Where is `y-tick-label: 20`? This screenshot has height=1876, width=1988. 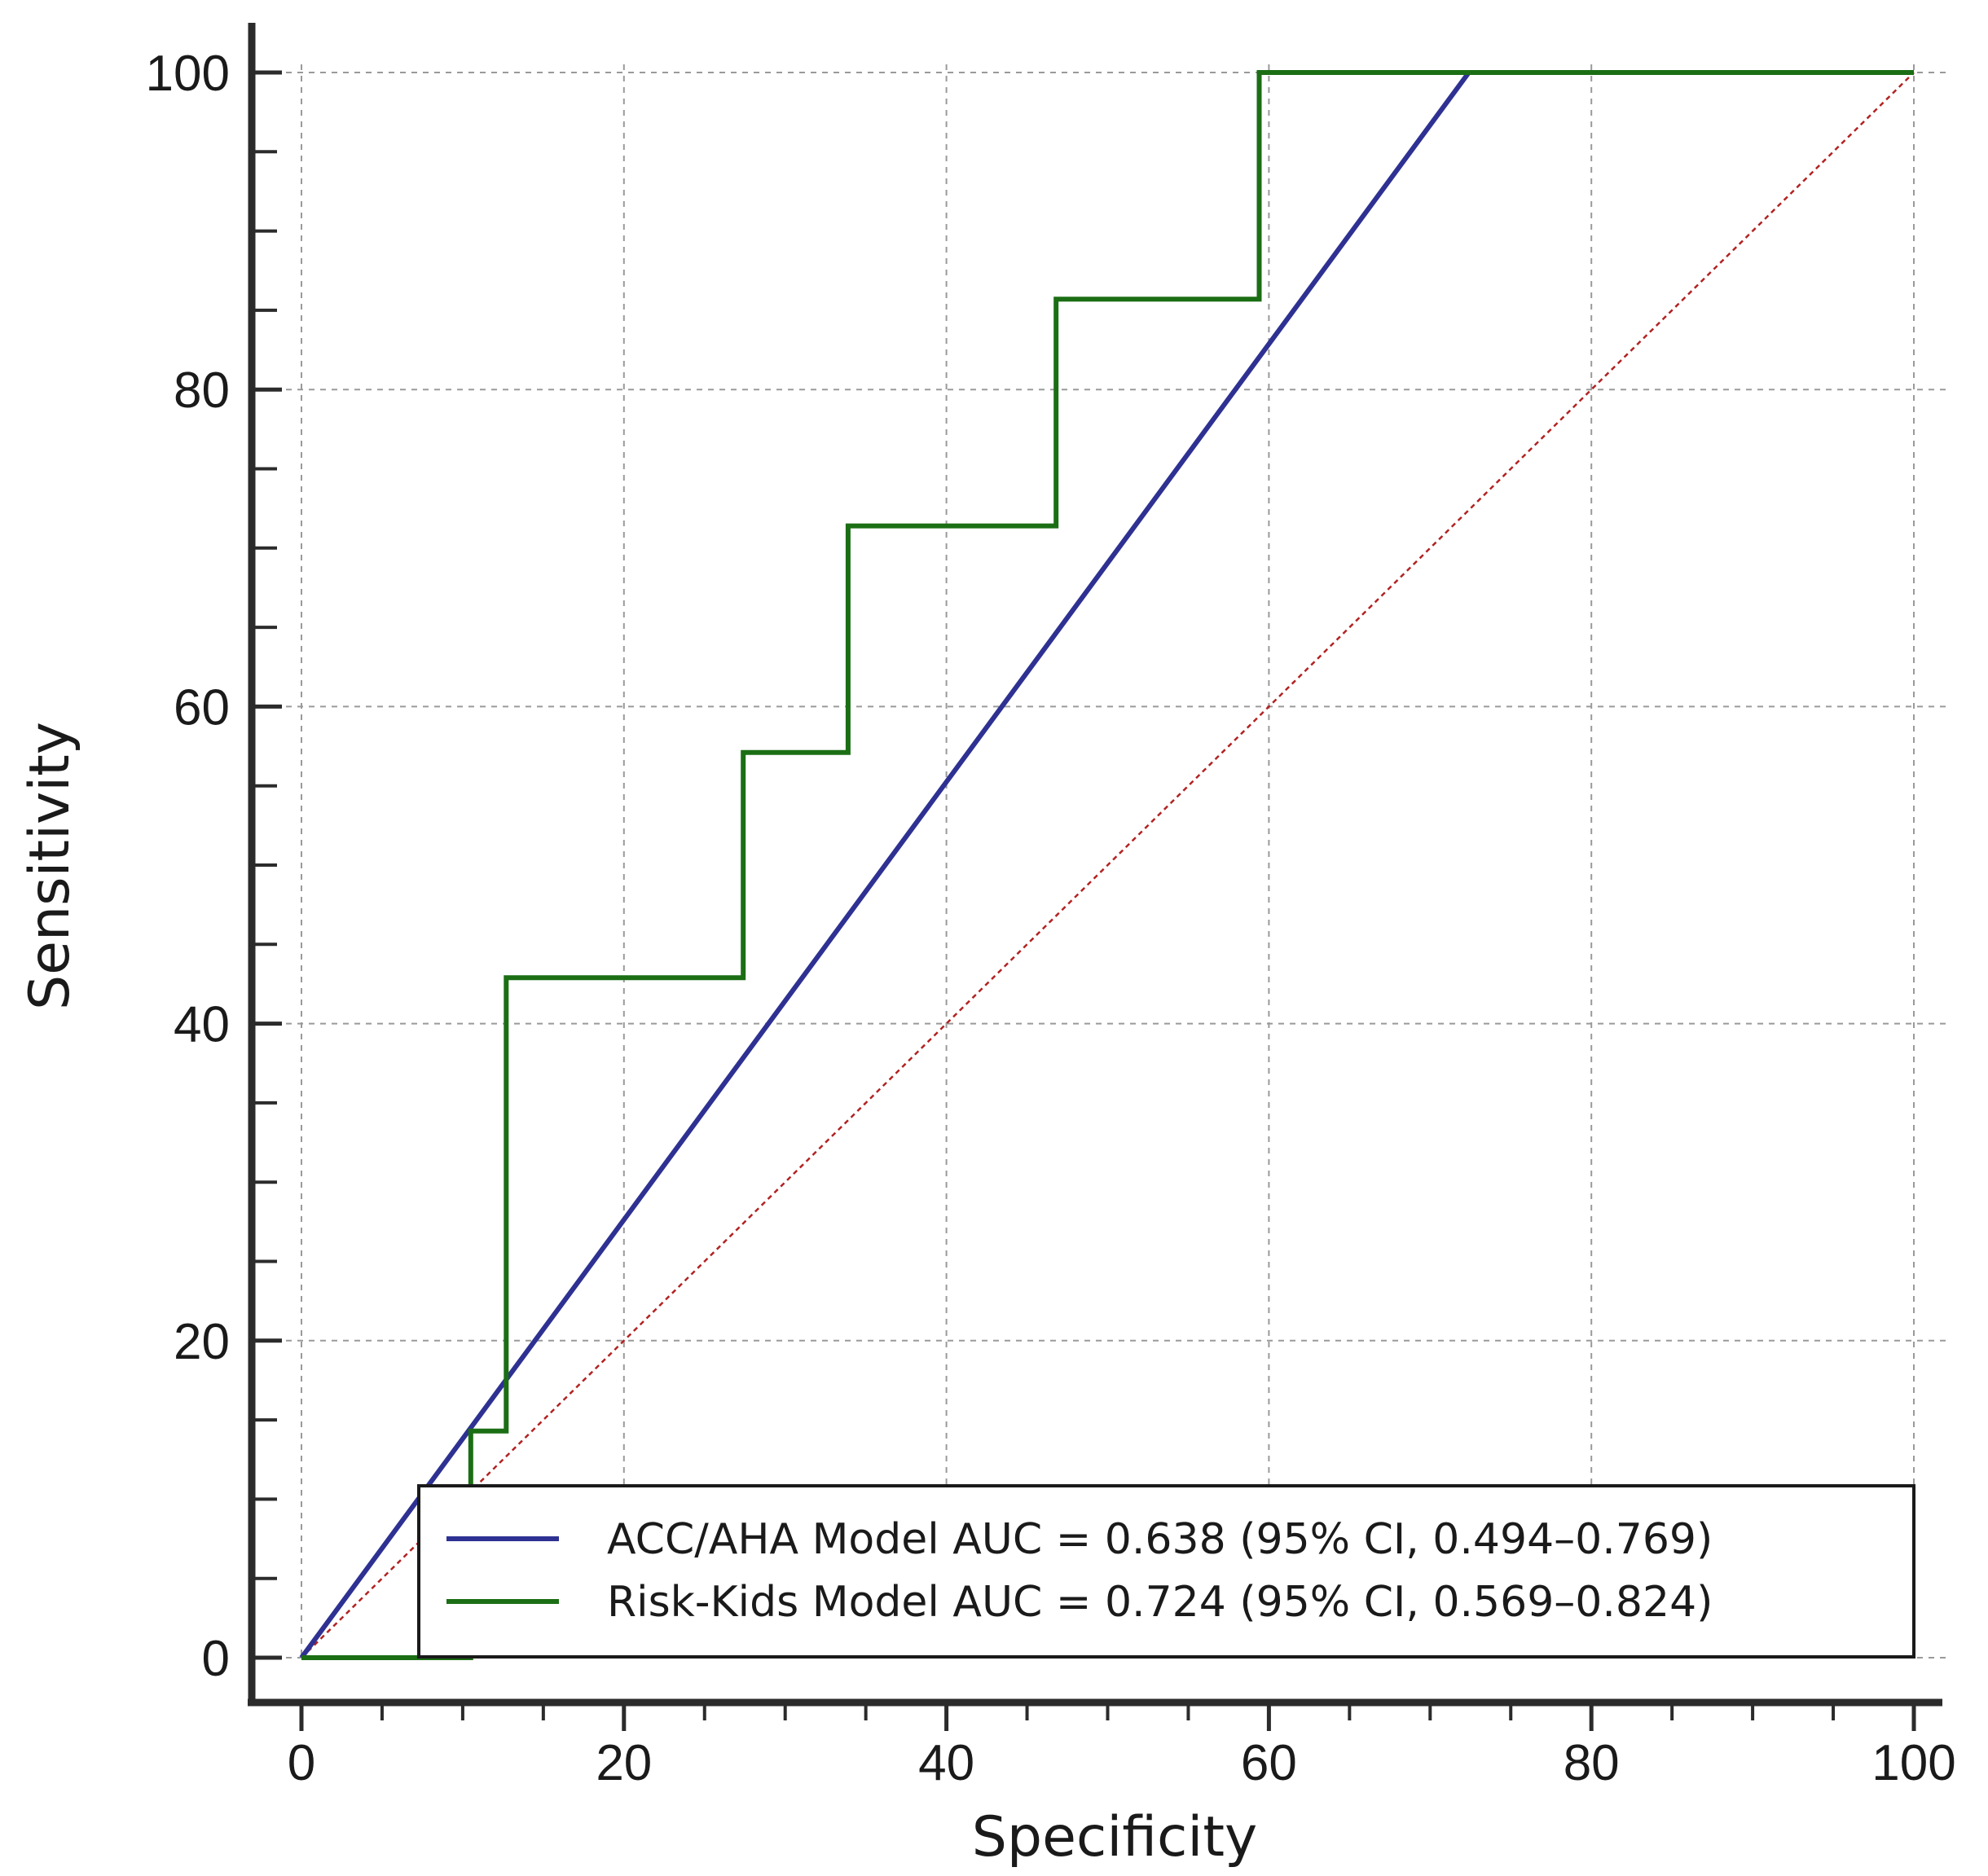 y-tick-label: 20 is located at coordinates (202, 1342).